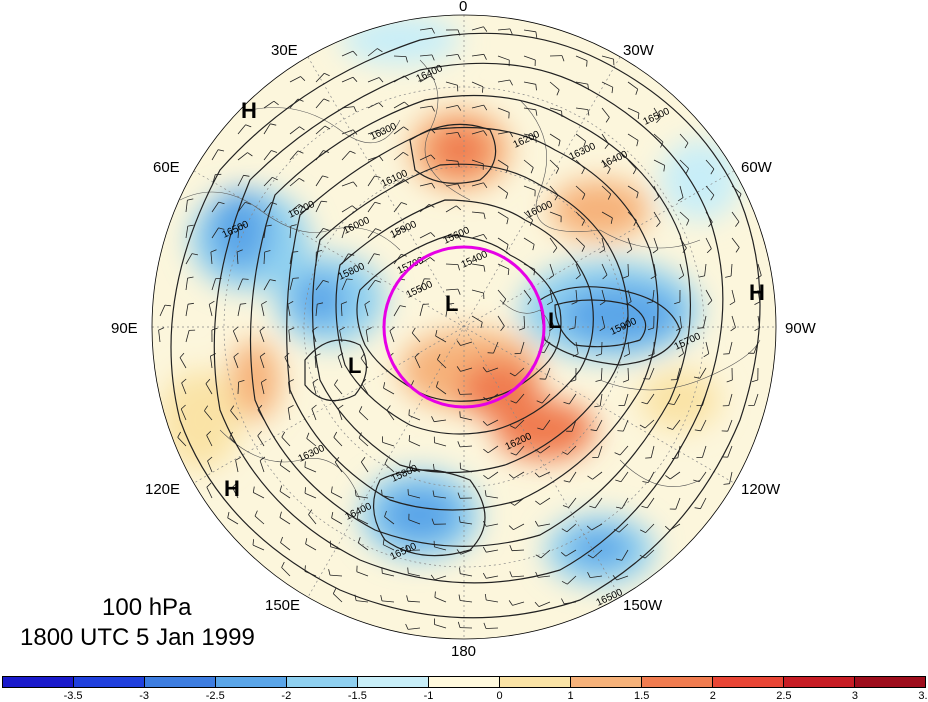 The height and width of the screenshot is (702, 928). I want to click on colorbar-tick-label: 2.5, so click(784, 696).